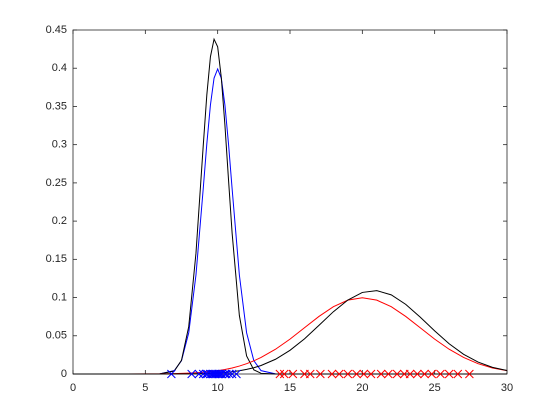 This screenshot has height=420, width=560. What do you see at coordinates (59, 145) in the screenshot?
I see `y-tick-label: 0.3` at bounding box center [59, 145].